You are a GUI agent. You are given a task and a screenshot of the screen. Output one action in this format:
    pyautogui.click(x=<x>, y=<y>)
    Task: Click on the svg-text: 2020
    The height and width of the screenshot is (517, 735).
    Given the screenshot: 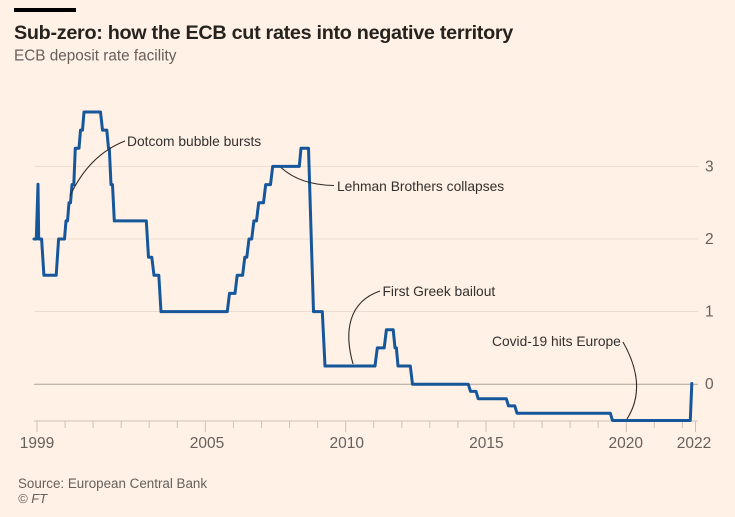 What is the action you would take?
    pyautogui.click(x=625, y=443)
    